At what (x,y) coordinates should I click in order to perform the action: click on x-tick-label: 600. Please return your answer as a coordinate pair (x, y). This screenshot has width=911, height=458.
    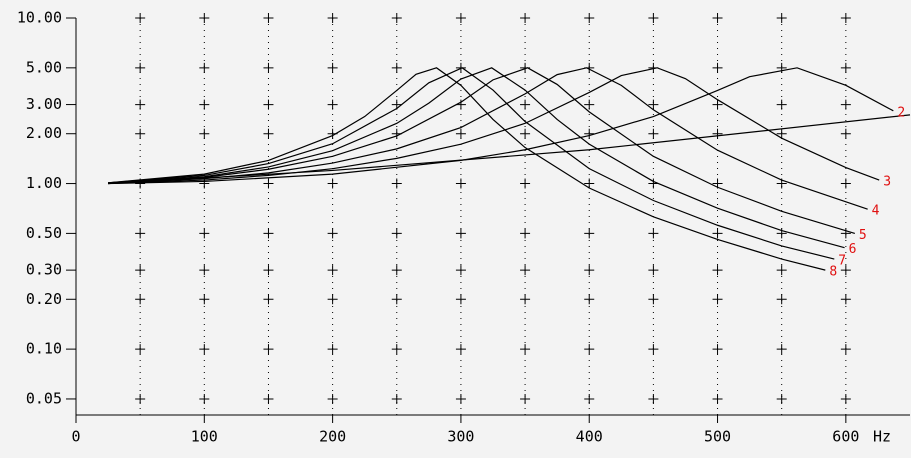
    Looking at the image, I should click on (845, 437).